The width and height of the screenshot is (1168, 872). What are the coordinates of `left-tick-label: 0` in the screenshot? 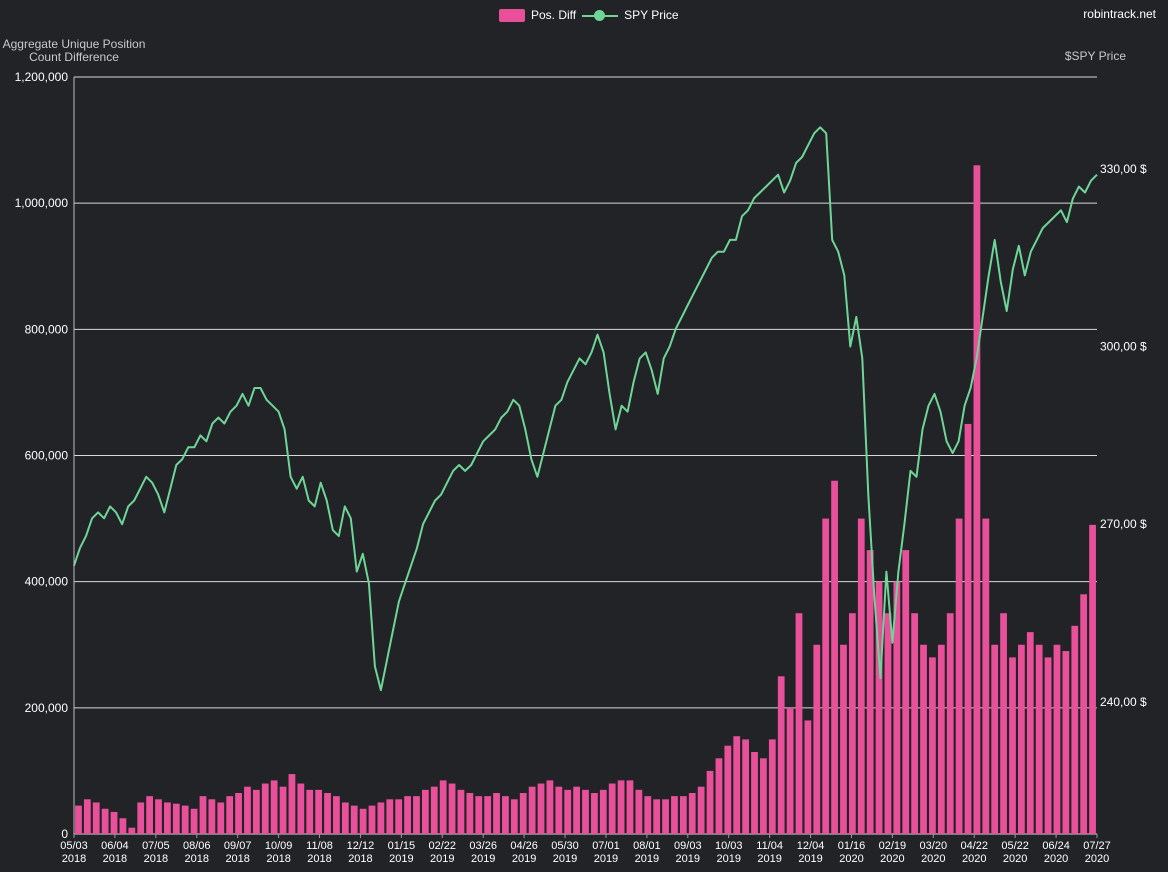 It's located at (64, 834).